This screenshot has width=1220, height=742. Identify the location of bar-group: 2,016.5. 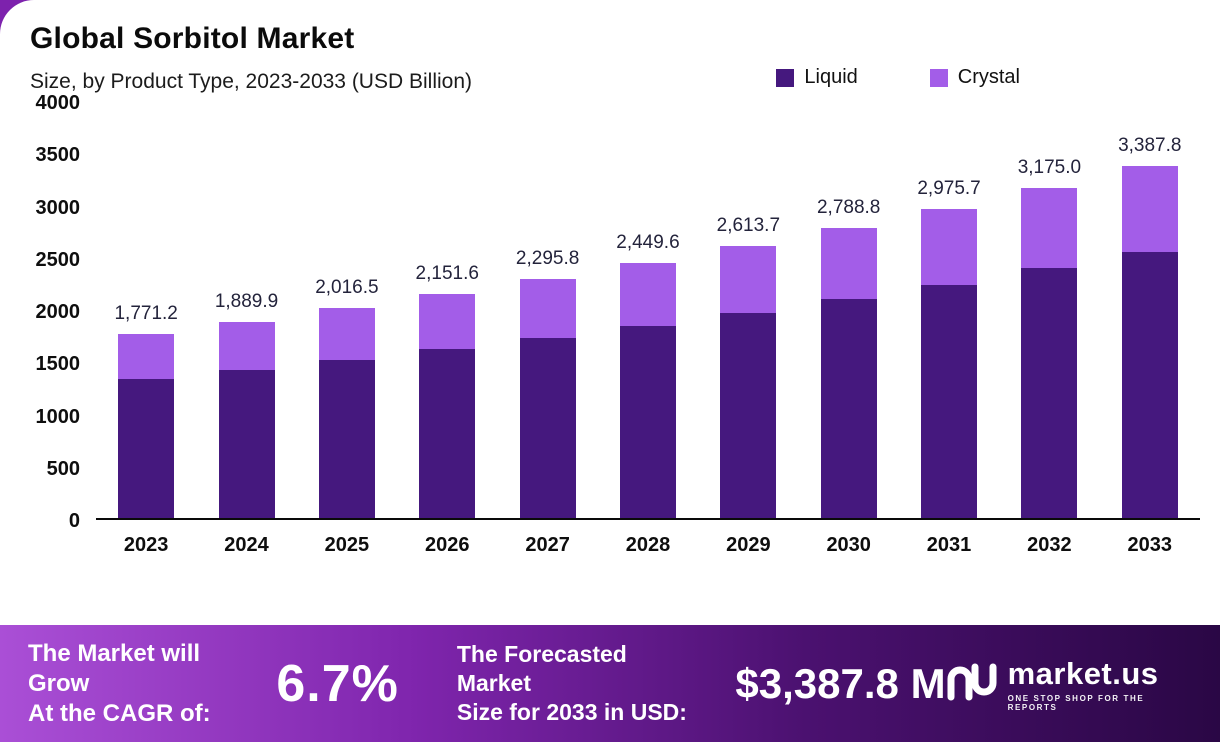
(347, 397).